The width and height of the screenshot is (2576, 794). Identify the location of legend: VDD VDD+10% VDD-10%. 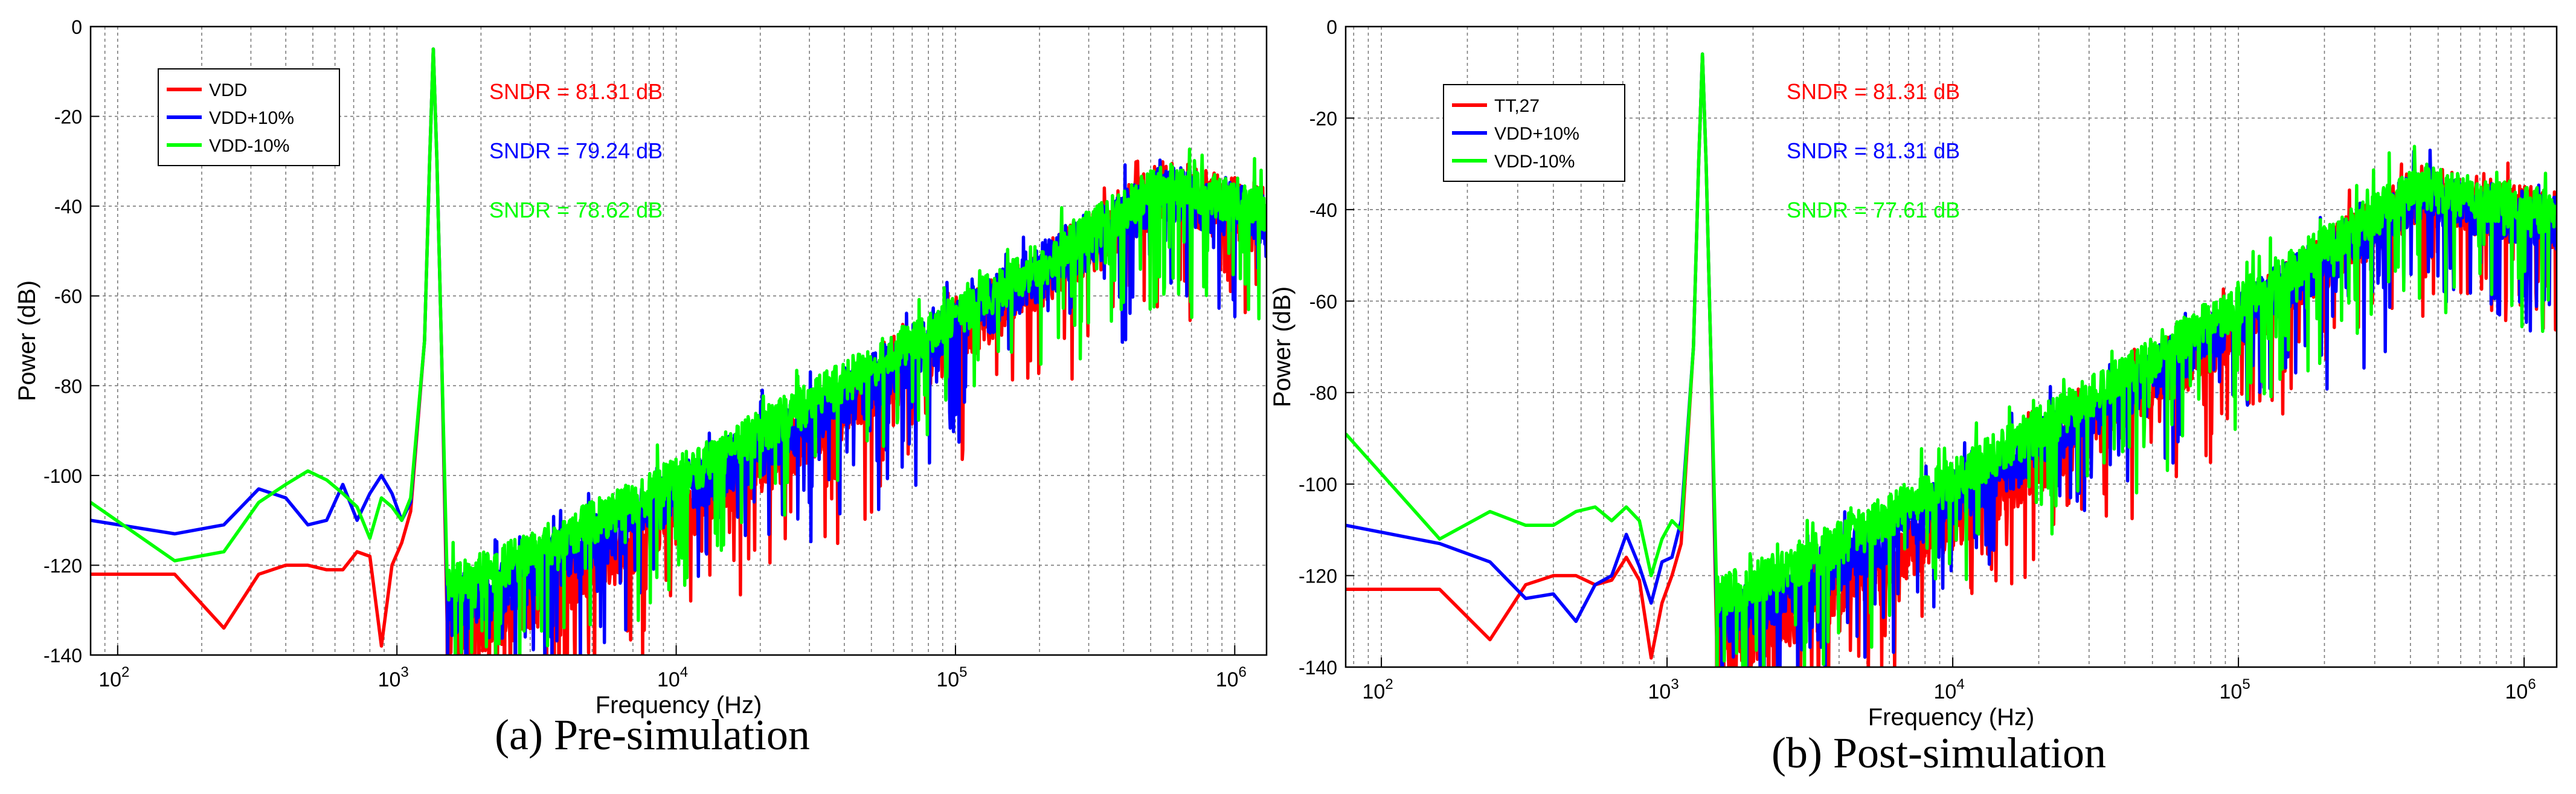
(249, 117).